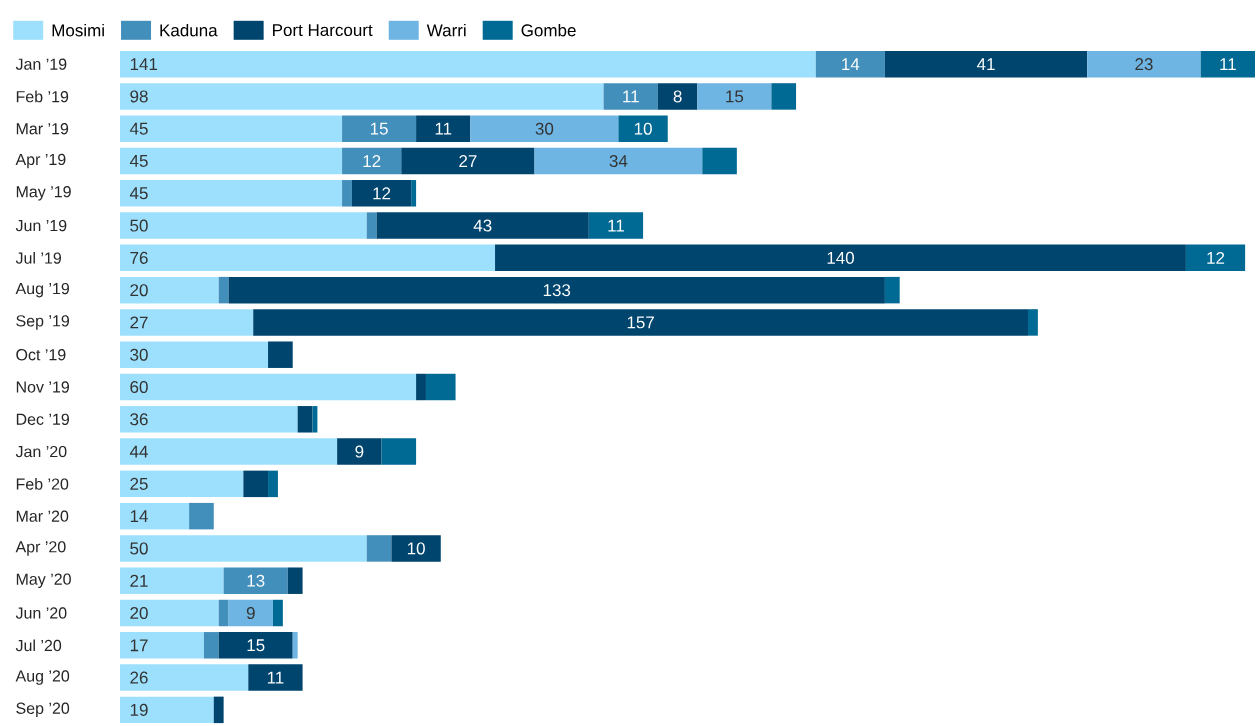 This screenshot has width=1260, height=726. I want to click on y-tick-label: Jan ’20, so click(41, 451).